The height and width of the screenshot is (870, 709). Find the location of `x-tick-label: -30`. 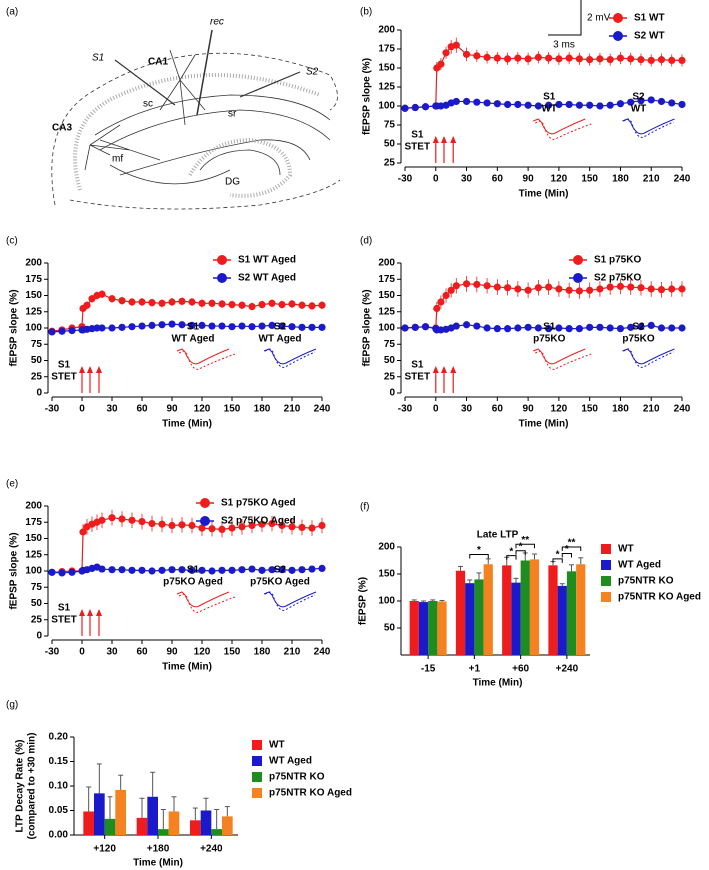

x-tick-label: -30 is located at coordinates (405, 409).